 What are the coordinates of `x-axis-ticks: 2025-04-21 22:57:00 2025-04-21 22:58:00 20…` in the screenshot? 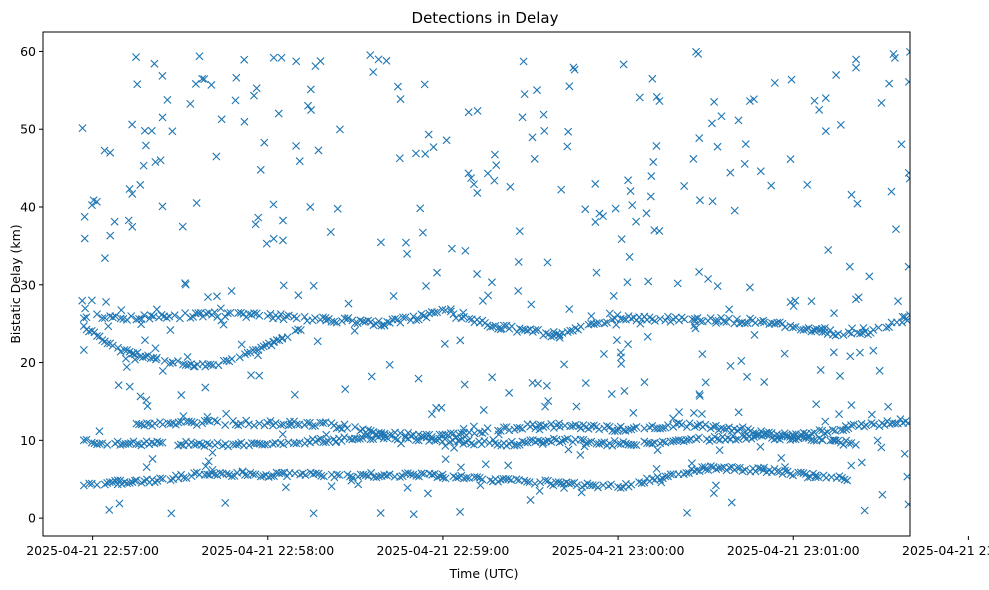 It's located at (507, 547).